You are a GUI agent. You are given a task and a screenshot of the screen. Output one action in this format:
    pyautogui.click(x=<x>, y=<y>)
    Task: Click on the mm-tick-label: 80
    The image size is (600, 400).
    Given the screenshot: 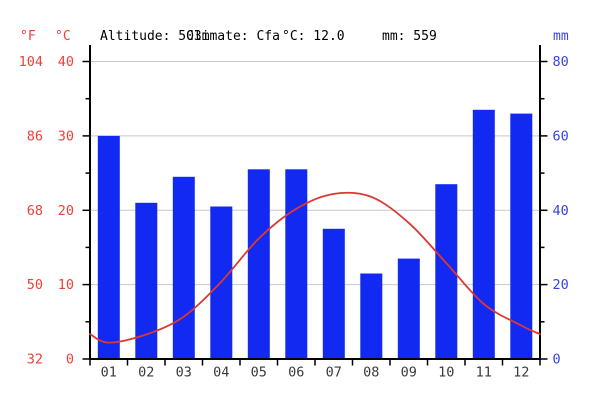 What is the action you would take?
    pyautogui.click(x=561, y=62)
    